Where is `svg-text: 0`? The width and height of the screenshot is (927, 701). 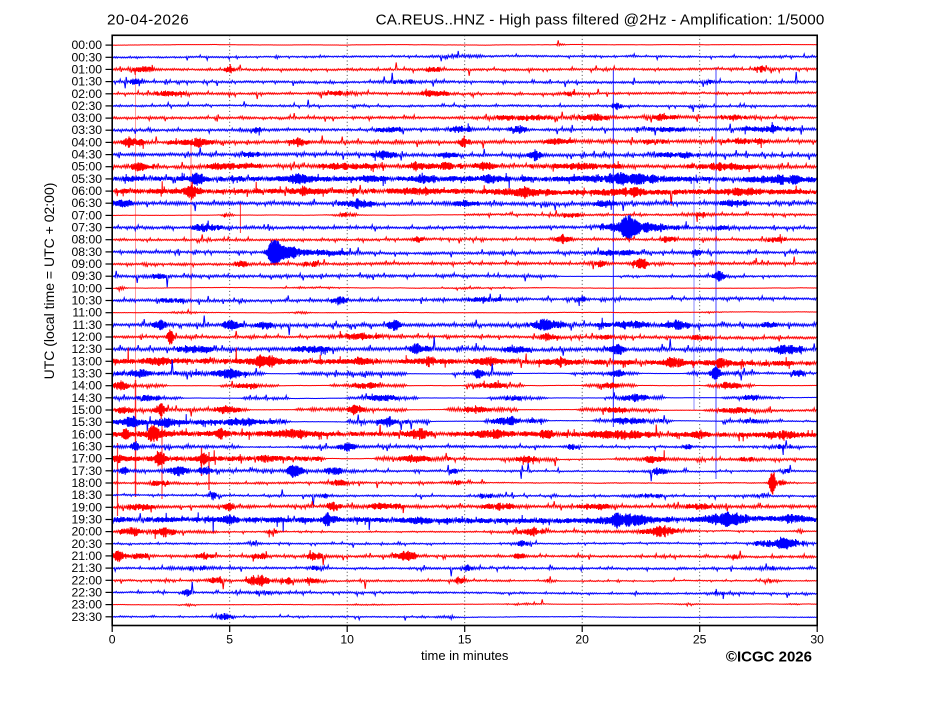
svg-text: 0 is located at coordinates (112, 640).